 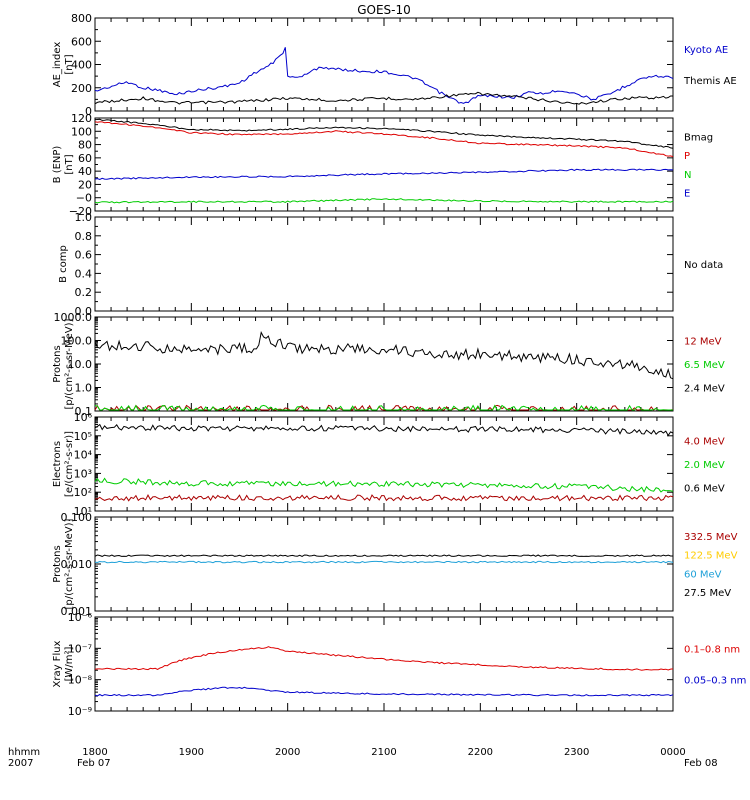 What do you see at coordinates (73, 317) in the screenshot?
I see `y-tick-label: 1000.0` at bounding box center [73, 317].